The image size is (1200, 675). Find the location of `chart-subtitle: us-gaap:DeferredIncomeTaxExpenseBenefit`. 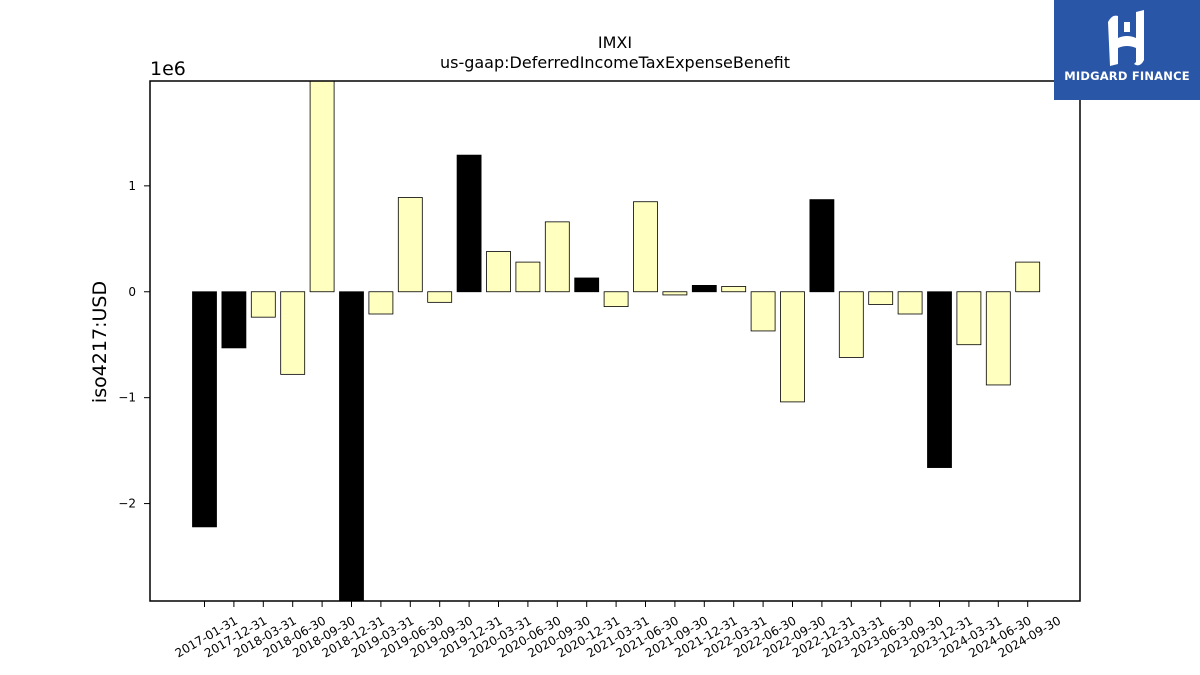

chart-subtitle: us-gaap:DeferredIncomeTaxExpenseBenefit is located at coordinates (615, 62).